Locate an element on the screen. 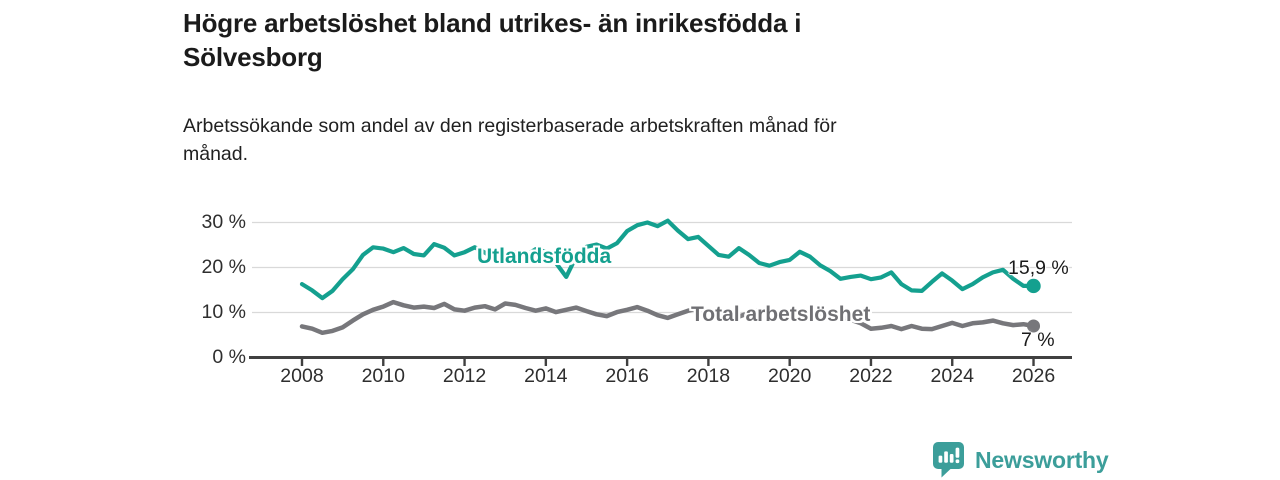 This screenshot has height=480, width=1280. y-axis-tick-label: 30 % is located at coordinates (223, 221).